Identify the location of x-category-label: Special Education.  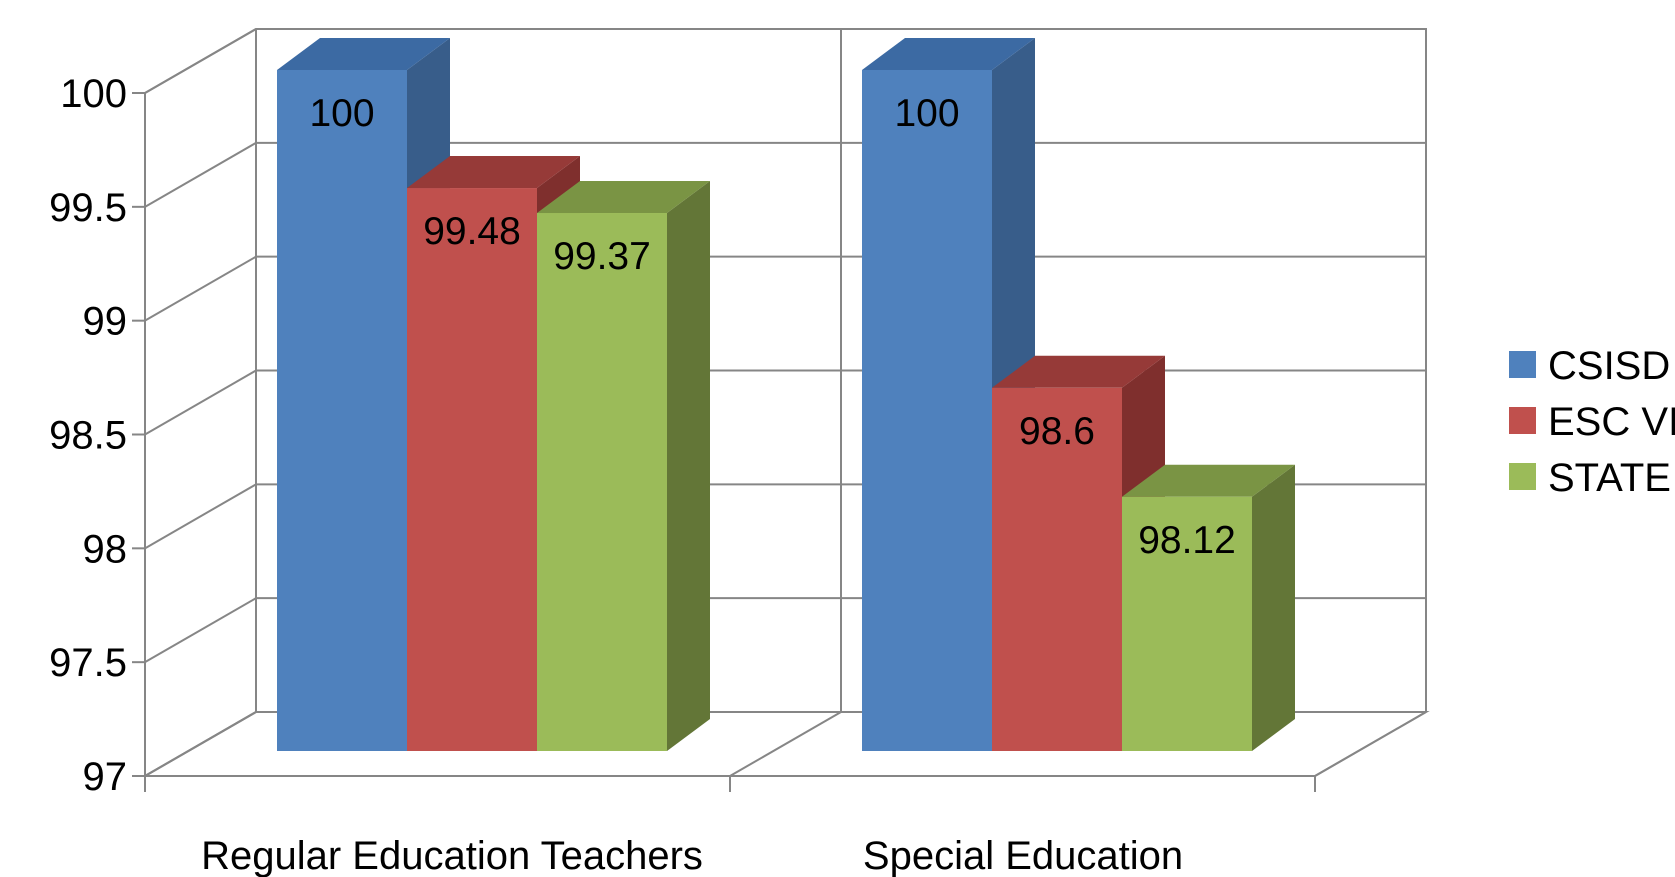
(1023, 855).